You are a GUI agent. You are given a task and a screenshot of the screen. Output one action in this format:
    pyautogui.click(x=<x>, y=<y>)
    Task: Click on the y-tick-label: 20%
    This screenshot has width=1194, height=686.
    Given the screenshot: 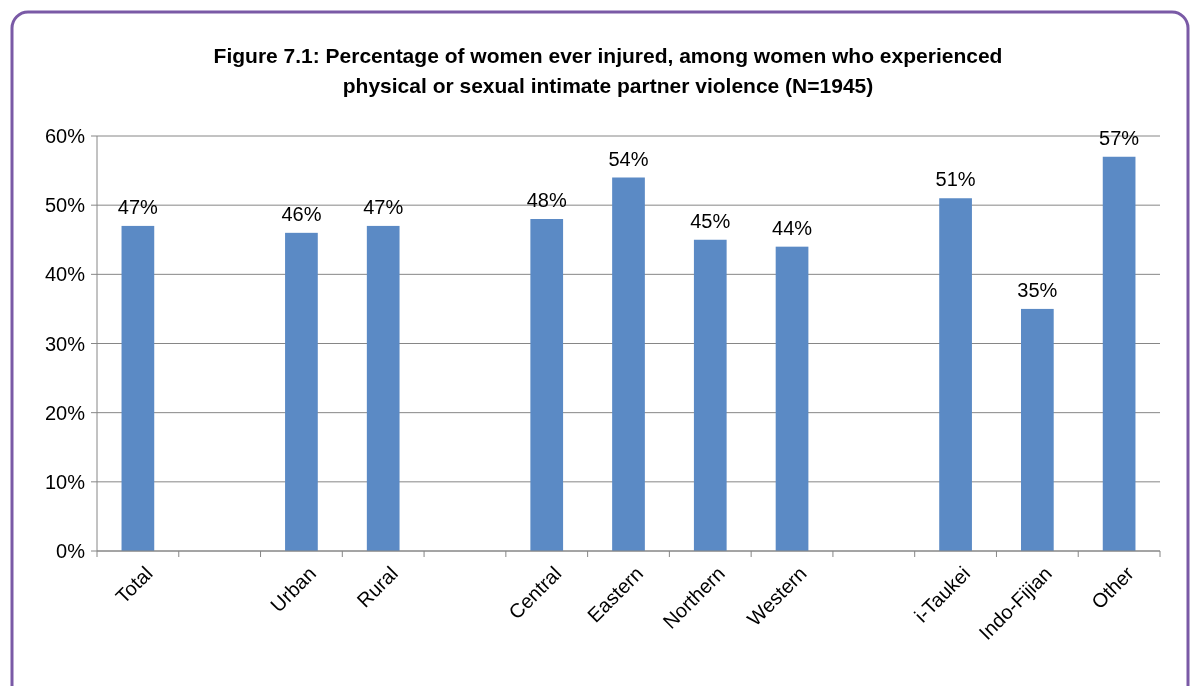 What is the action you would take?
    pyautogui.click(x=65, y=412)
    